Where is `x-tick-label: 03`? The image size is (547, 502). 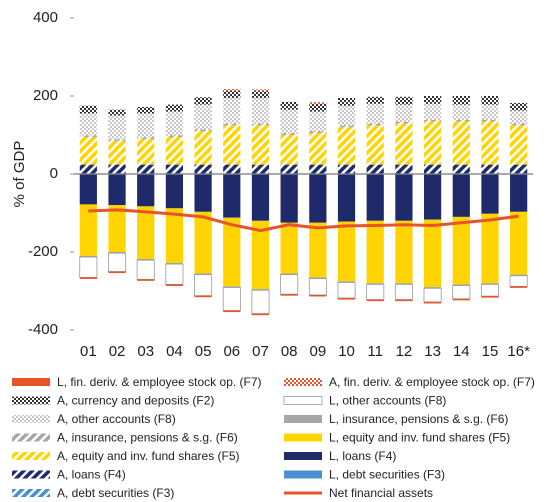
x-tick-label: 03 is located at coordinates (145, 351).